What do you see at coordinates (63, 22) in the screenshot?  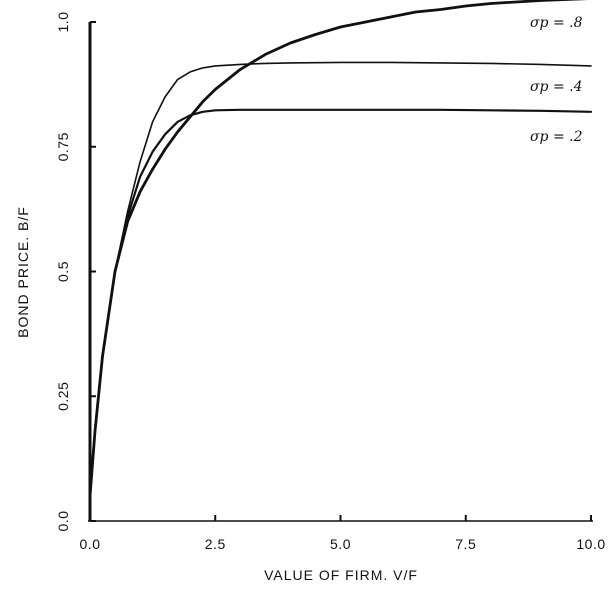 I see `y-tick-label: 1.0` at bounding box center [63, 22].